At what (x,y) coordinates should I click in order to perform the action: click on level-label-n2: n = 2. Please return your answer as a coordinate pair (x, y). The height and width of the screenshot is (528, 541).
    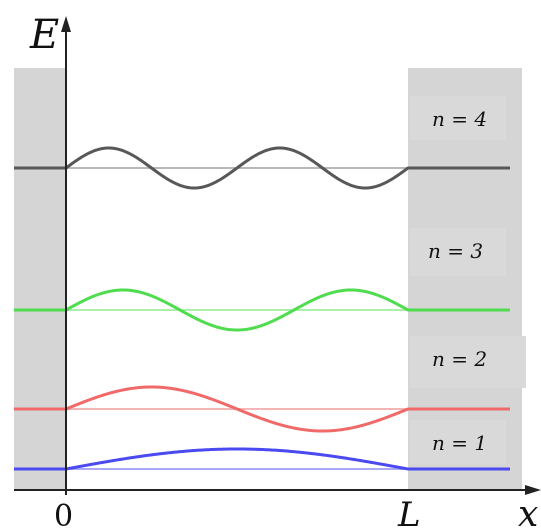
    Looking at the image, I should click on (459, 359).